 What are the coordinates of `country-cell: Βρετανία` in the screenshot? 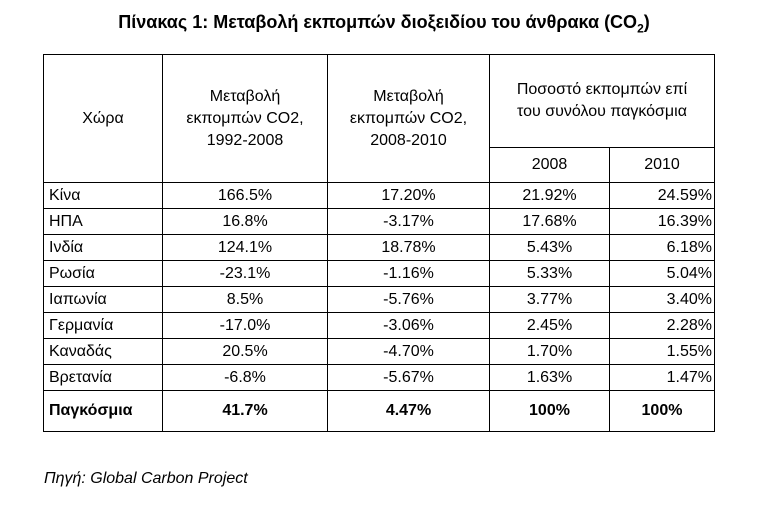 It's located at (103, 377).